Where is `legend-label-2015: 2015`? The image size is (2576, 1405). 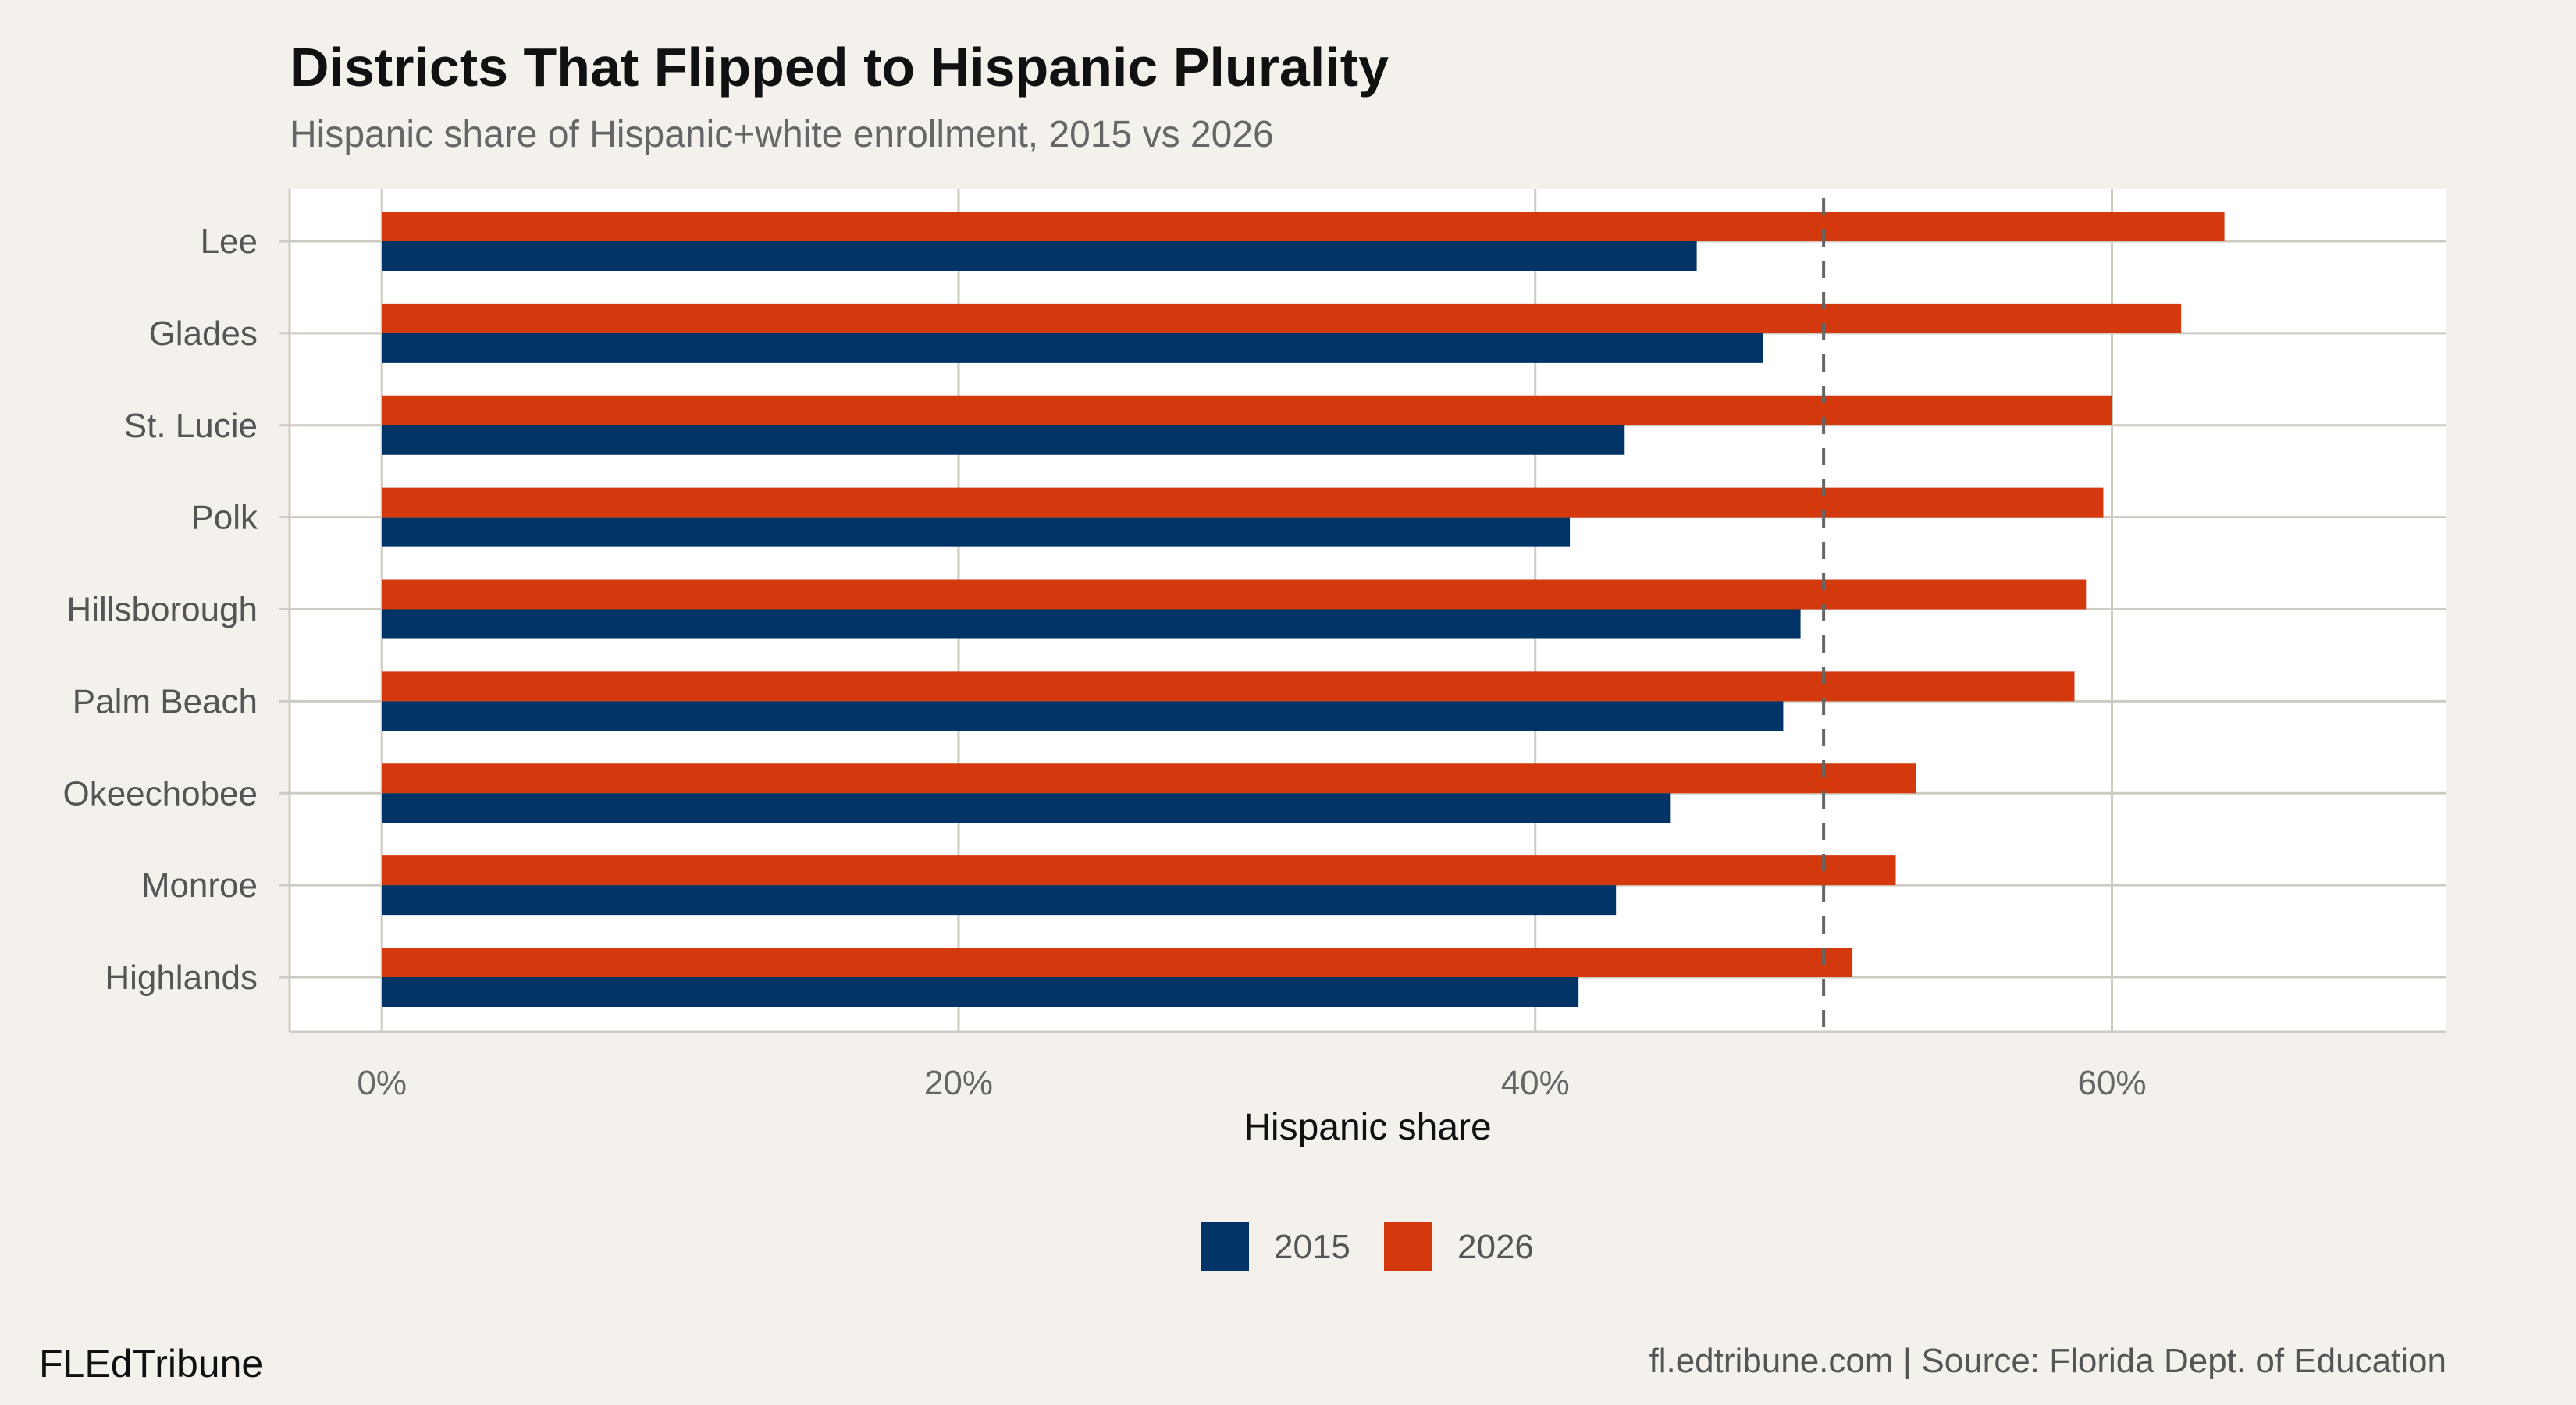
legend-label-2015: 2015 is located at coordinates (1312, 1247).